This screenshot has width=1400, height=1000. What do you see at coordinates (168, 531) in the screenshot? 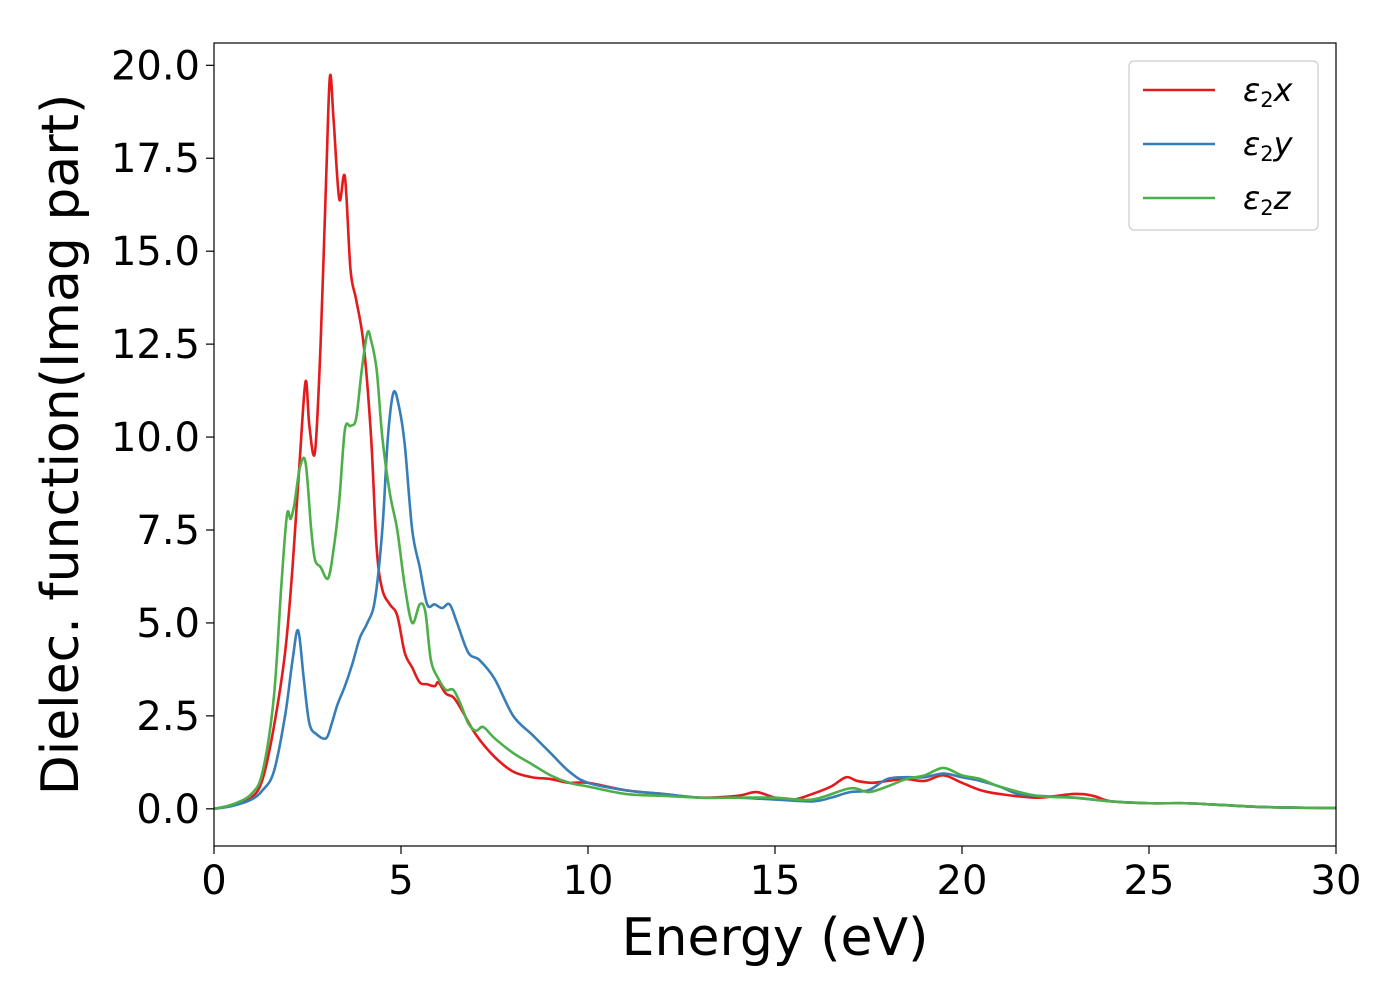
I see `y-tick-label: 7.5` at bounding box center [168, 531].